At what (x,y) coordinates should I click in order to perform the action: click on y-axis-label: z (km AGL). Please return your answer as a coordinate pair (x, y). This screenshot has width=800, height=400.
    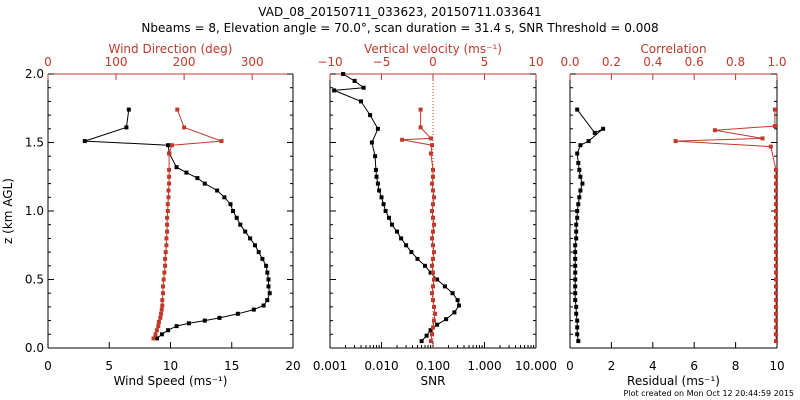
    Looking at the image, I should click on (8, 211).